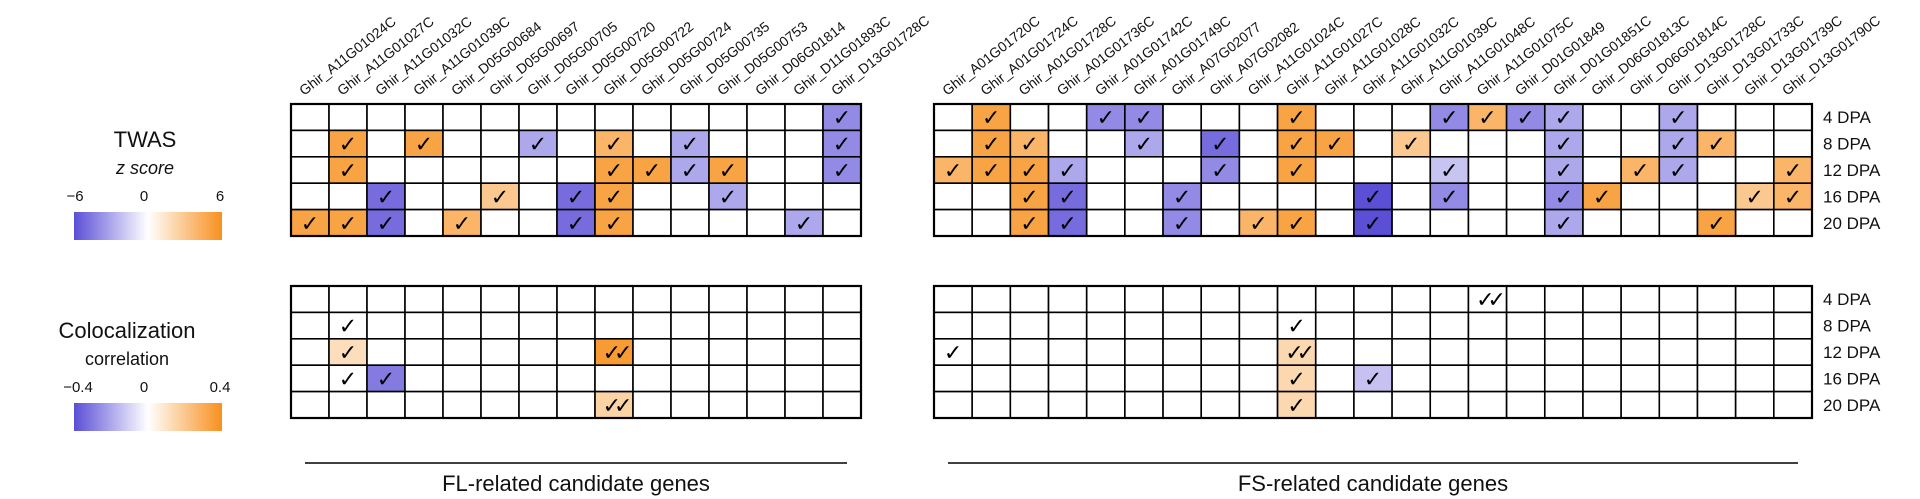  I want to click on twas-legend-colorbar, so click(148, 226).